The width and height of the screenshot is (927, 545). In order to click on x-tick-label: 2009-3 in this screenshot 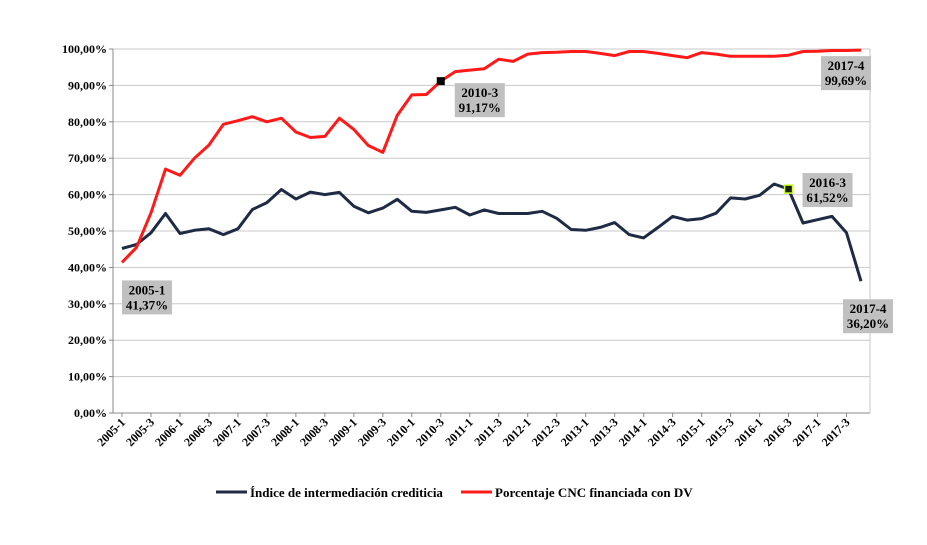, I will do `click(372, 432)`.